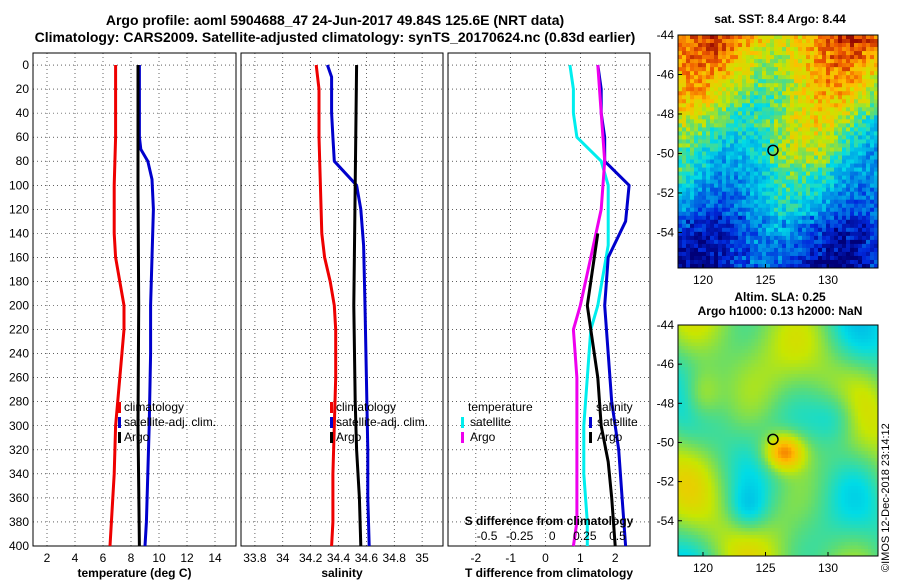 Image resolution: width=900 pixels, height=580 pixels. Describe the element at coordinates (119, 437) in the screenshot. I see `legend-swatch` at that location.